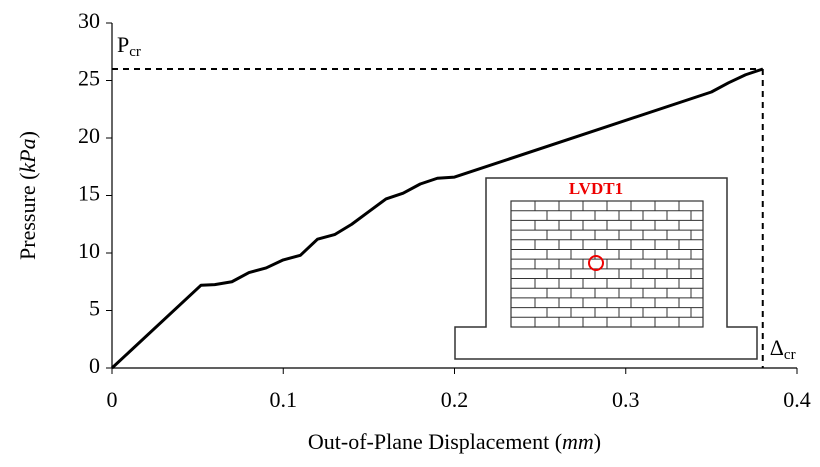 The image size is (820, 467). What do you see at coordinates (596, 188) in the screenshot?
I see `inset-label: LVDT1` at bounding box center [596, 188].